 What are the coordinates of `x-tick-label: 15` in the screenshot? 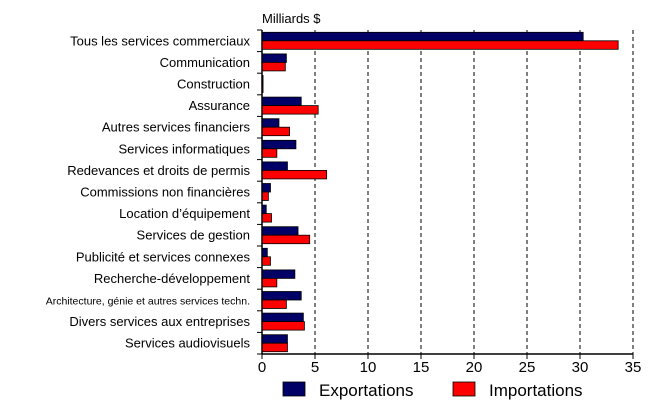 It's located at (421, 367).